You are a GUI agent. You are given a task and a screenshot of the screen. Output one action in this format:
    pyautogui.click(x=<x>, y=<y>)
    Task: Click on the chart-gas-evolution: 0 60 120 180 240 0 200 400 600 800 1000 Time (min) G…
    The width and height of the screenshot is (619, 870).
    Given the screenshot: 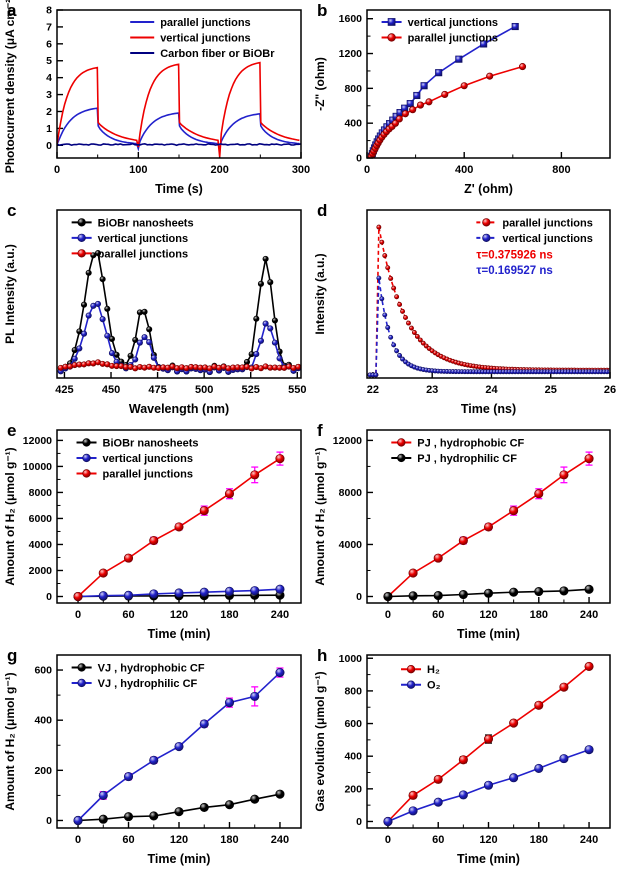 What is the action you would take?
    pyautogui.click(x=462, y=759)
    